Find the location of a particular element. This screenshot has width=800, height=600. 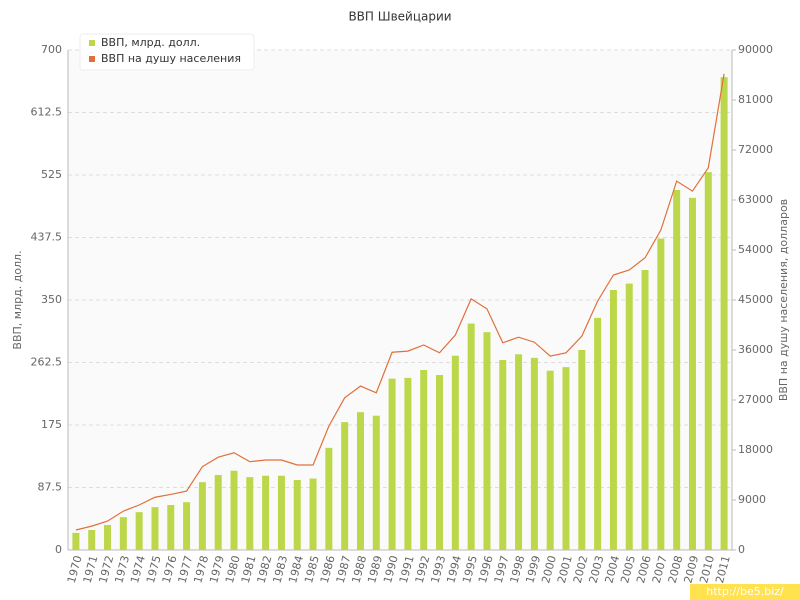

y2-axis-label: ВВП на душу населения, долларов is located at coordinates (783, 300).